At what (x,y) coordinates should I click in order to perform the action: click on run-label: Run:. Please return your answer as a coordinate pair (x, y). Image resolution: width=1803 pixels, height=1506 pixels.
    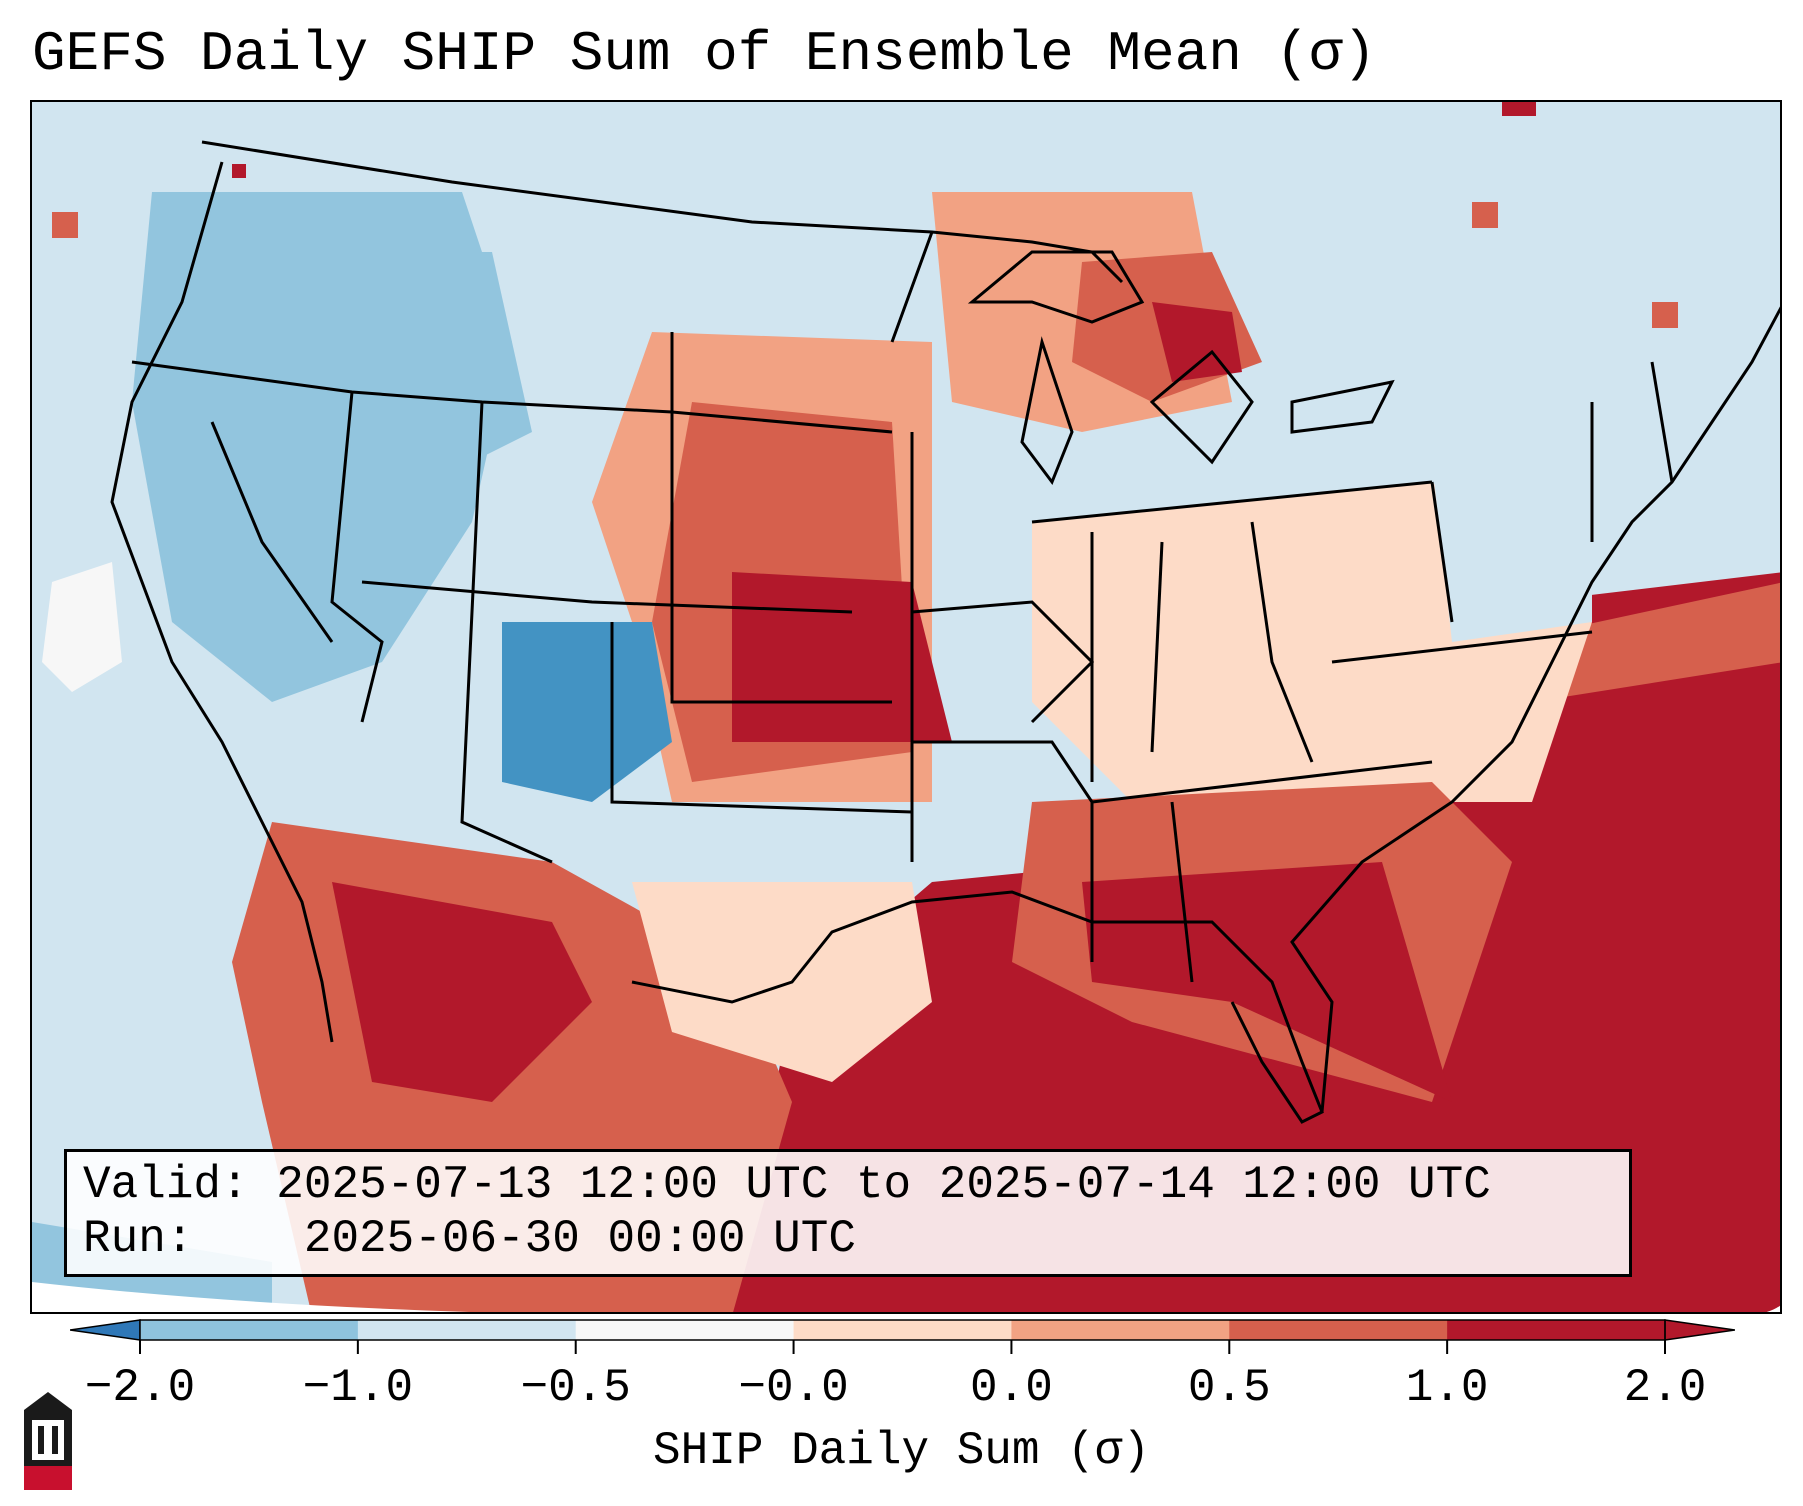
    Looking at the image, I should click on (138, 1239).